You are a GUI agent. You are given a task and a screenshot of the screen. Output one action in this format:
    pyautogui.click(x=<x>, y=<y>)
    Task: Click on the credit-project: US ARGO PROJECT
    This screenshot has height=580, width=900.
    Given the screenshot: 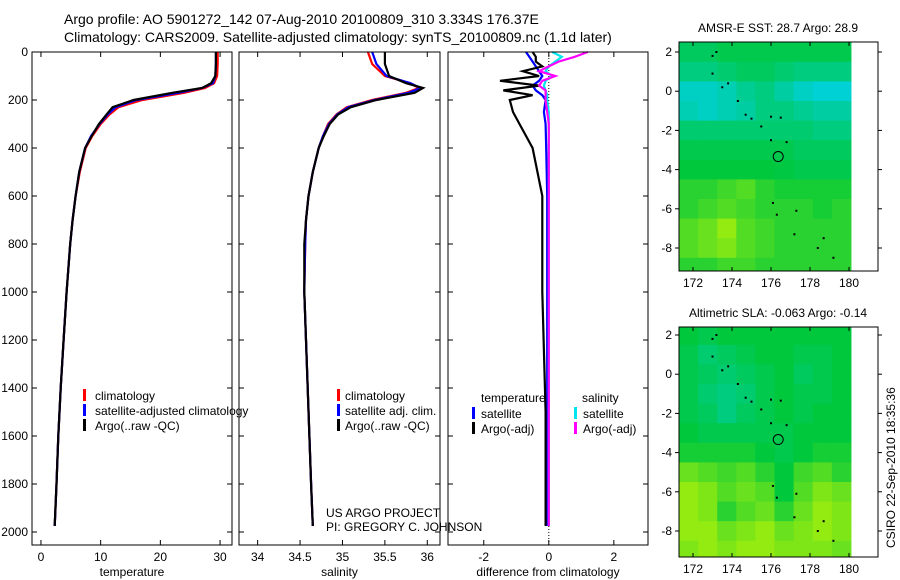 What is the action you would take?
    pyautogui.click(x=383, y=513)
    